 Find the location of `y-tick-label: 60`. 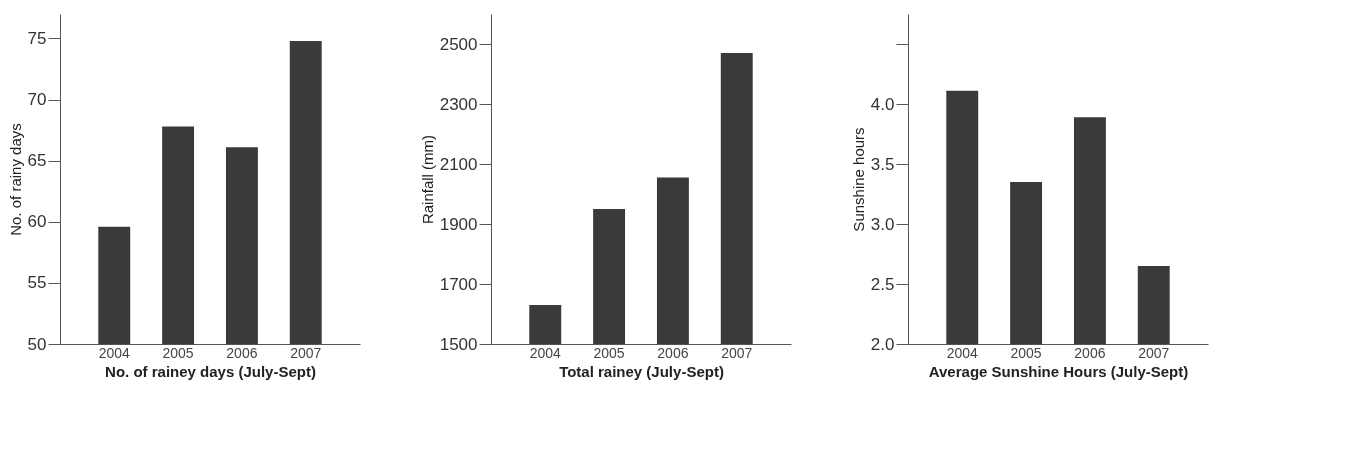

y-tick-label: 60 is located at coordinates (37, 222).